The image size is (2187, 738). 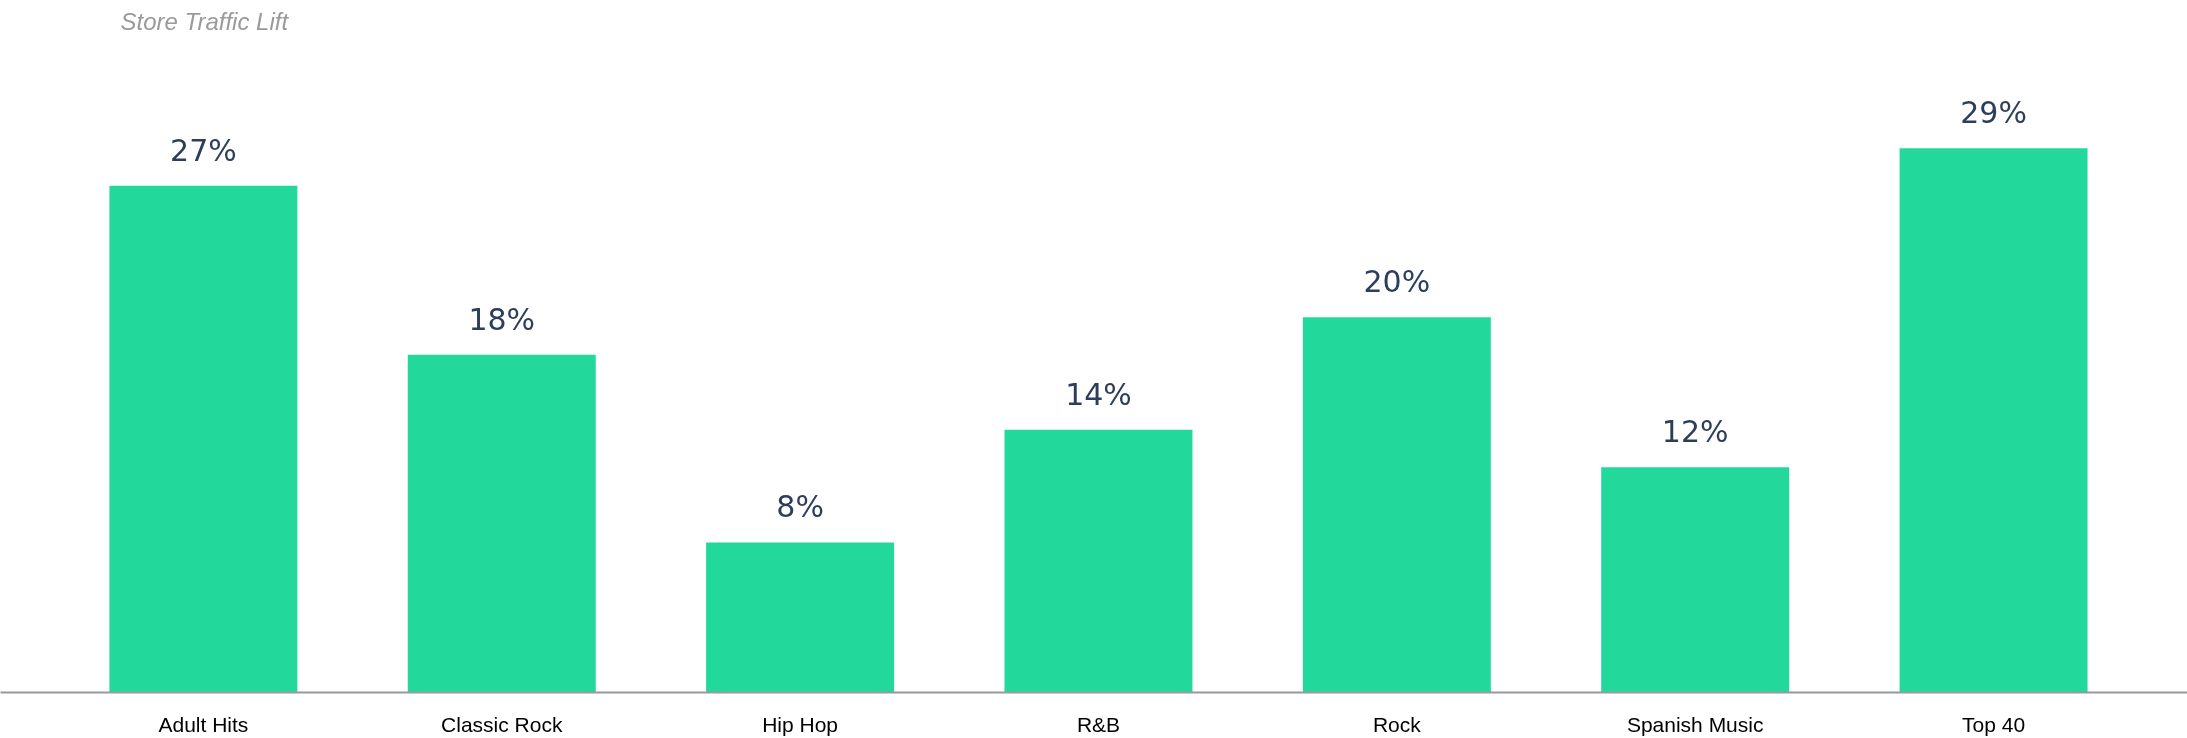 I want to click on data-label: 27%, so click(x=203, y=150).